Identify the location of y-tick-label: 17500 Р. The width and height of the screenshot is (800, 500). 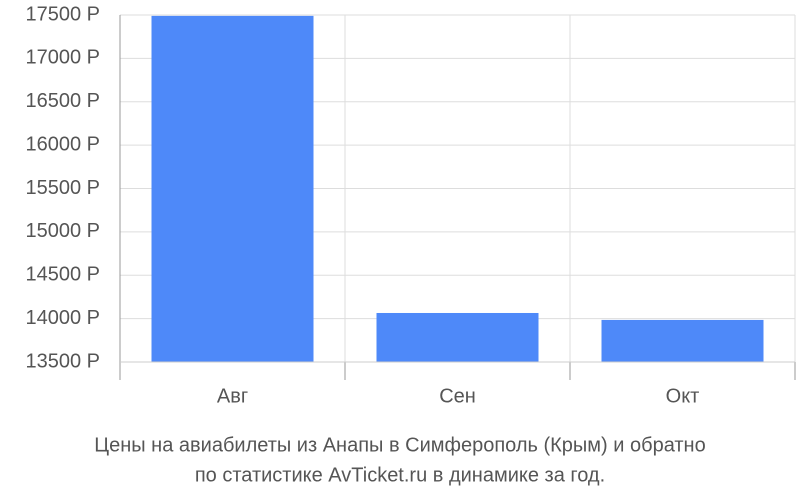
(62, 14).